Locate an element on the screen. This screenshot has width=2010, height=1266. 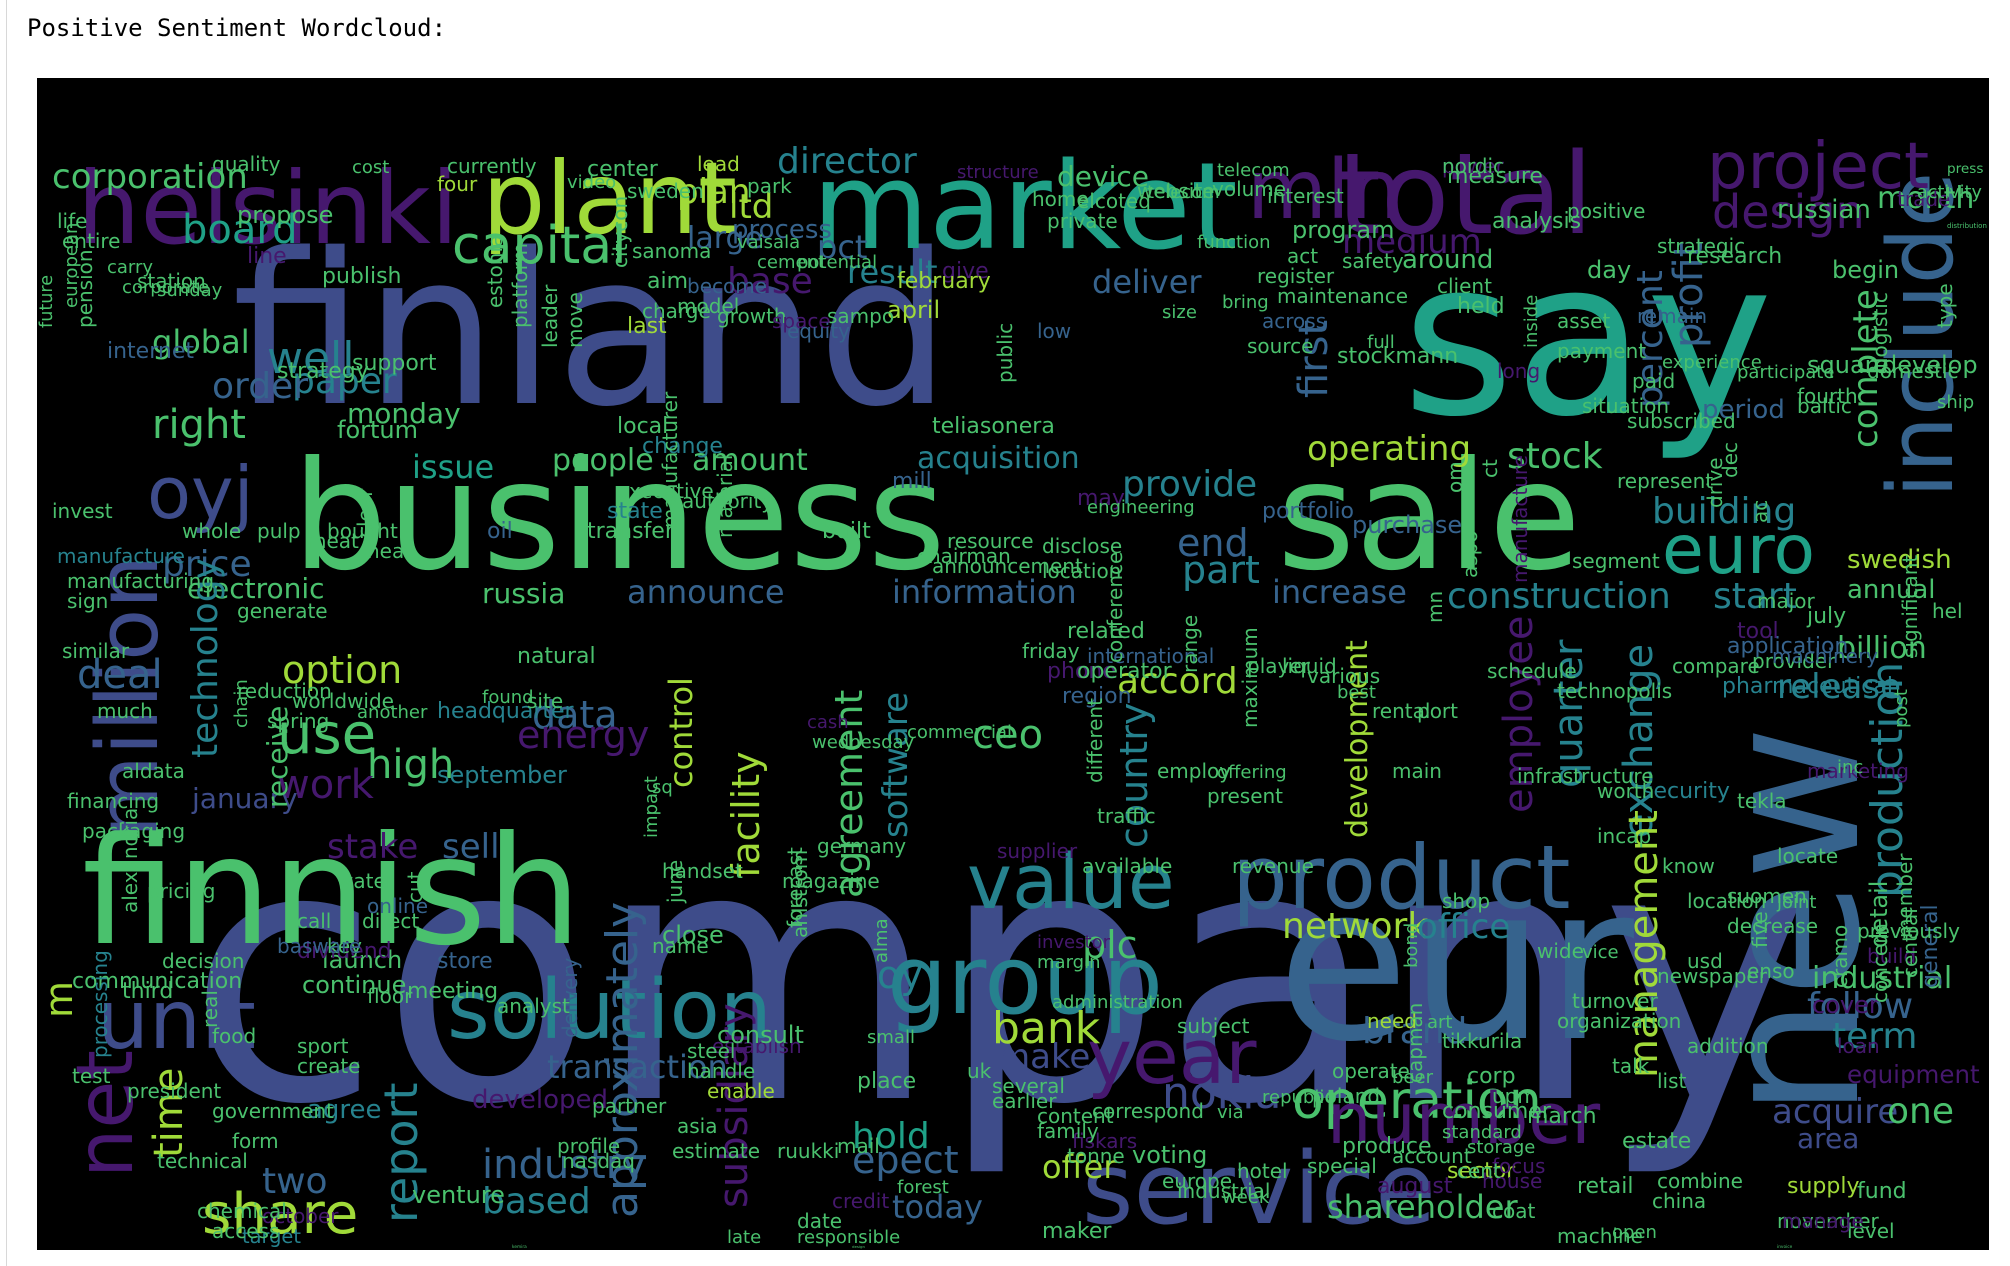
cloud-word: type is located at coordinates (1945, 305).